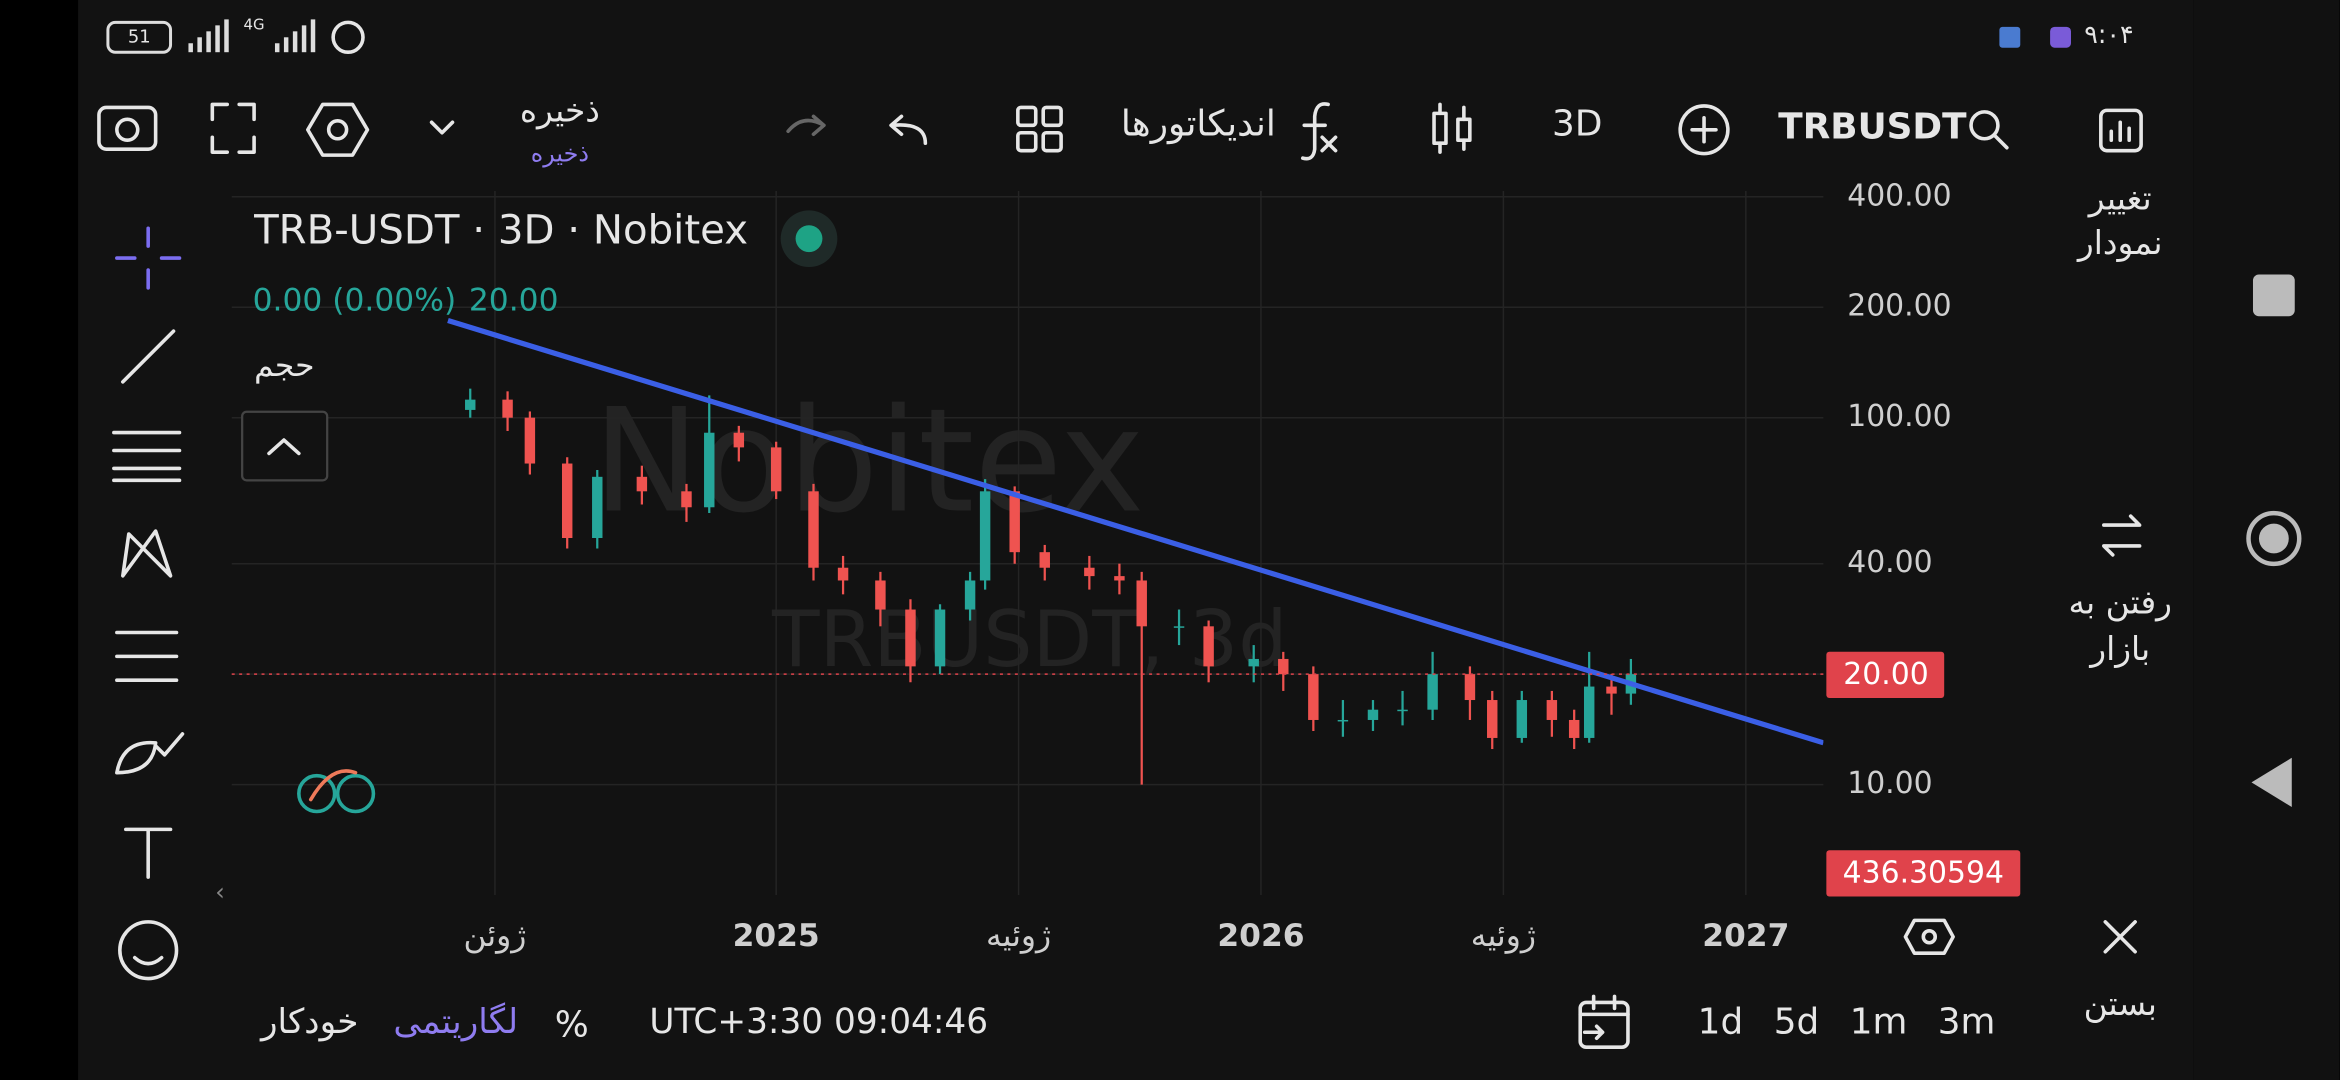 The height and width of the screenshot is (1080, 2340). Describe the element at coordinates (150, 753) in the screenshot. I see `brush-tool` at that location.